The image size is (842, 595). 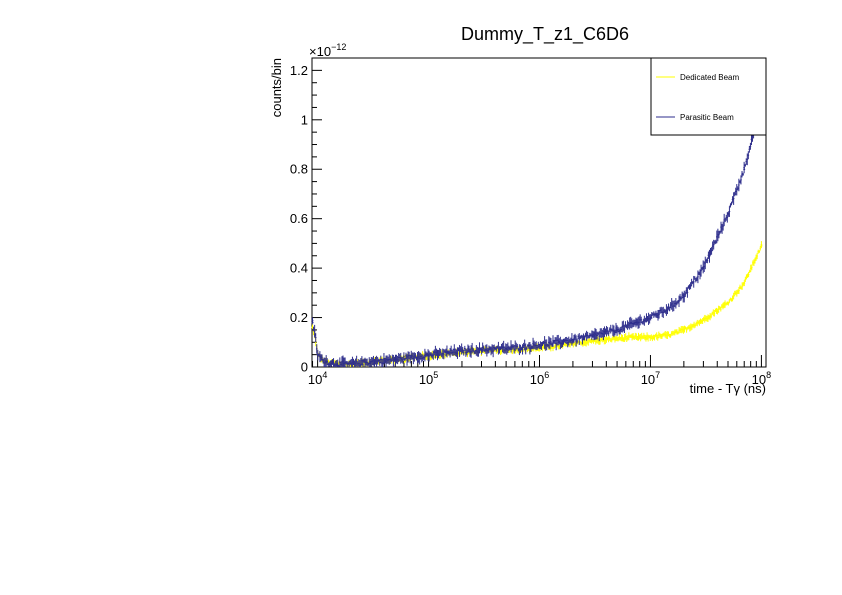 I want to click on y-exponent-base: ×10, so click(x=320, y=51).